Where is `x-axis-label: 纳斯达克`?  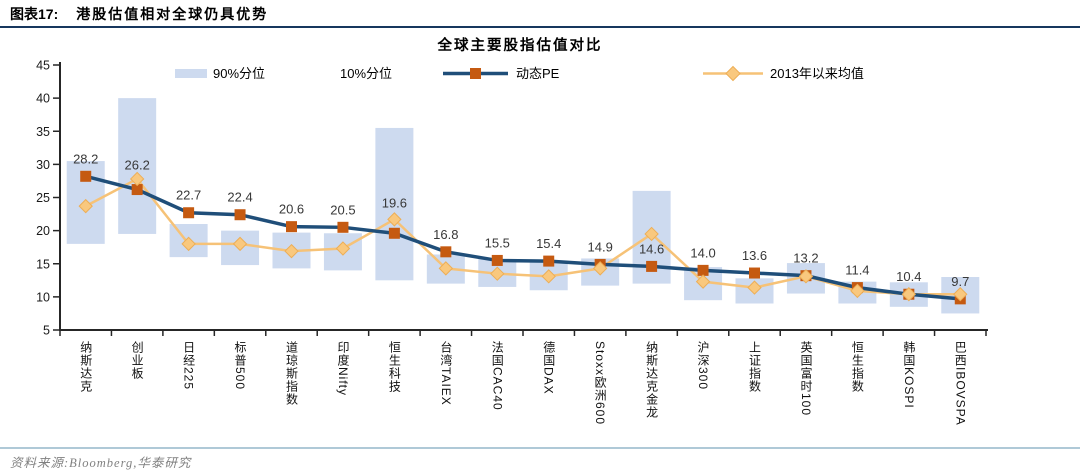 x-axis-label: 纳斯达克 is located at coordinates (85, 367).